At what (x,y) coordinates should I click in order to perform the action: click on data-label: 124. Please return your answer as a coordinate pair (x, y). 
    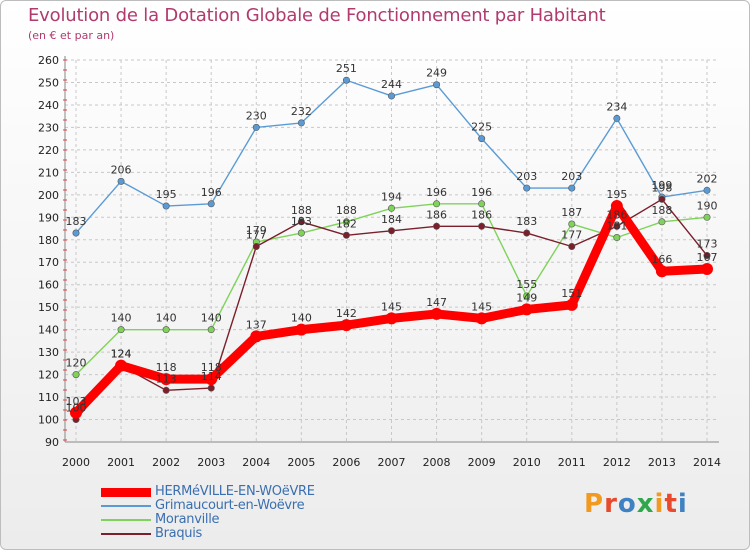
    Looking at the image, I should click on (121, 354).